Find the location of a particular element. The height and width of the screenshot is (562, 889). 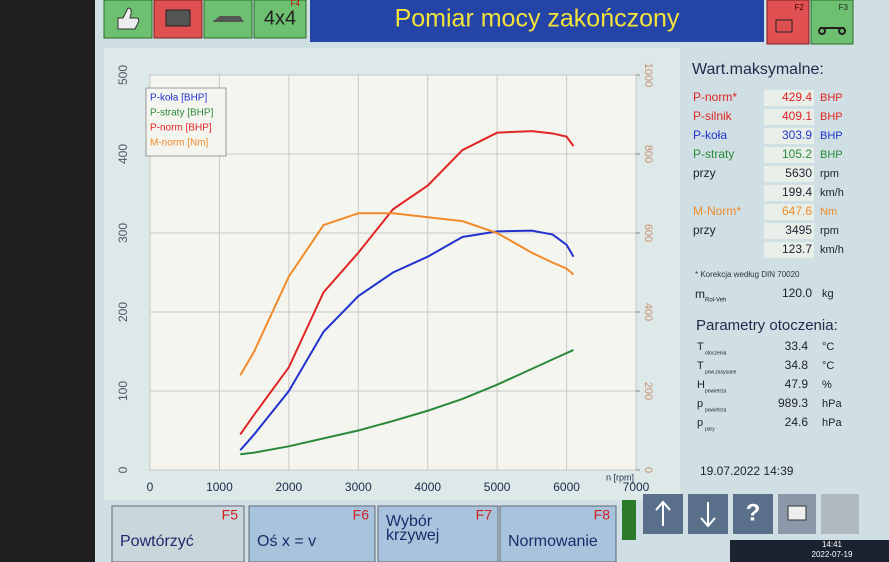

f3-icon is located at coordinates (832, 31).